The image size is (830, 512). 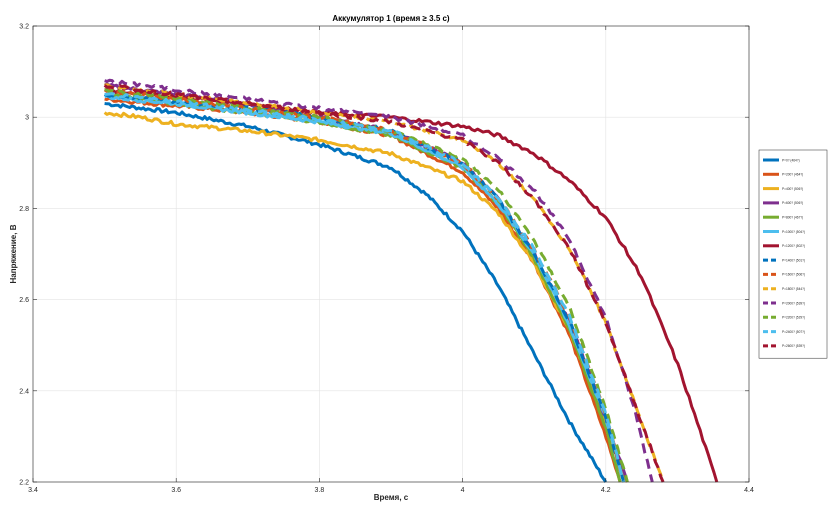 What do you see at coordinates (391, 18) in the screenshot?
I see `chart-title: Аккумулятор 1 (время ≥ 3.5 с)` at bounding box center [391, 18].